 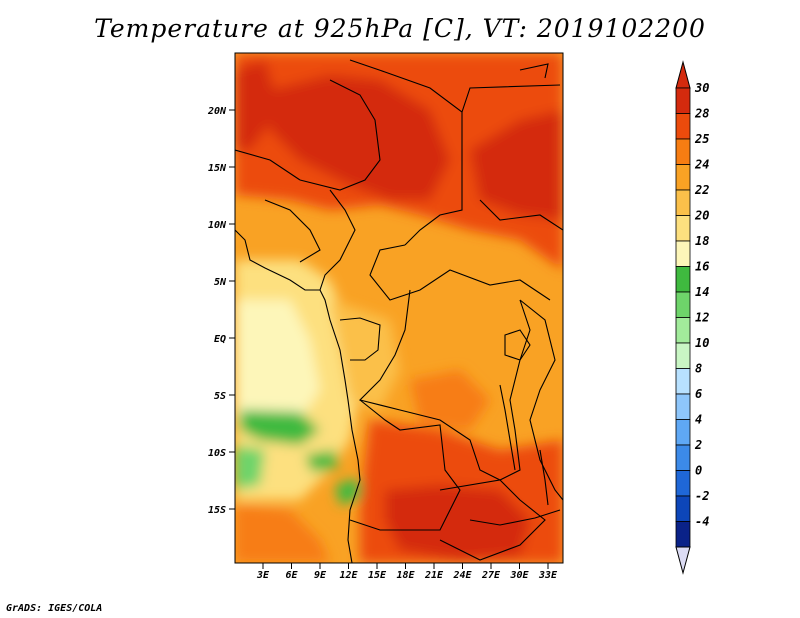 What do you see at coordinates (534, 71) in the screenshot?
I see `north-ne-border` at bounding box center [534, 71].